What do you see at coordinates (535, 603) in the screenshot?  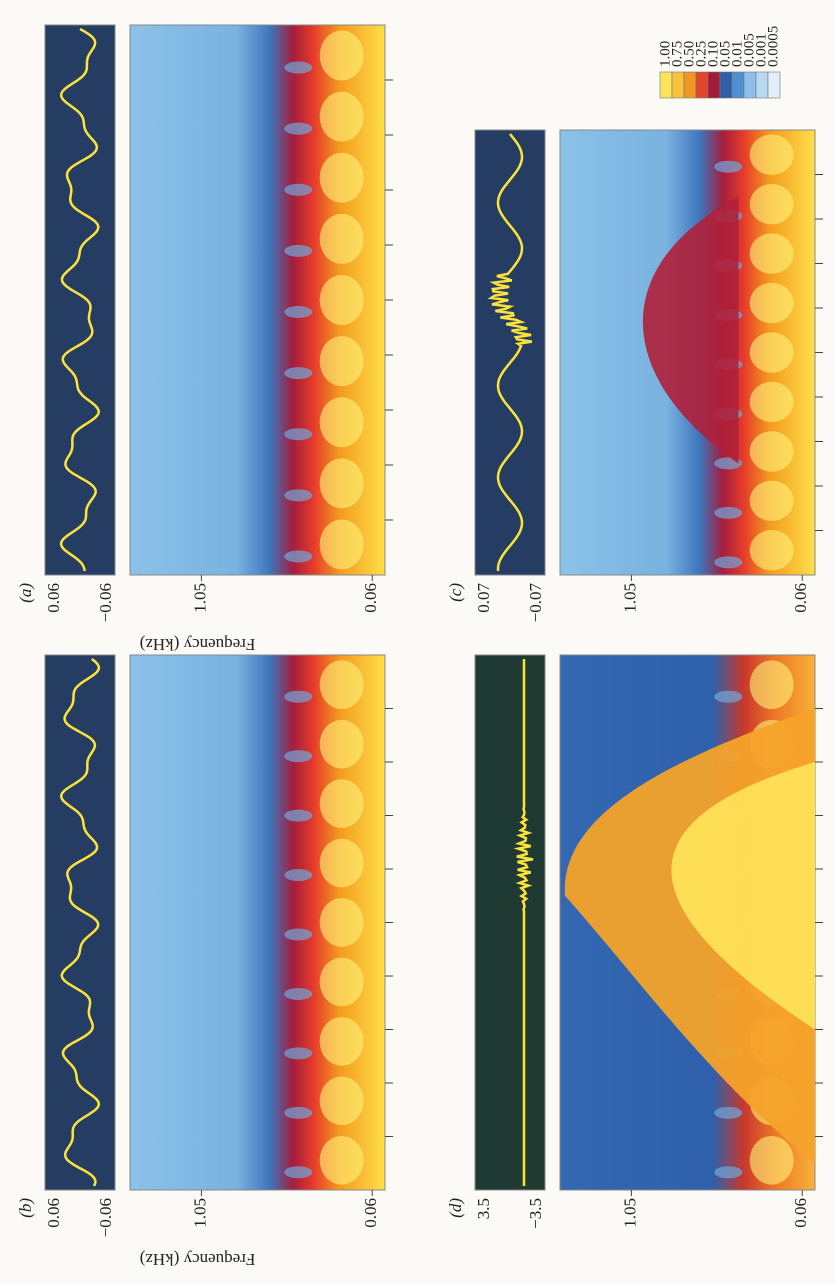 I see `signal-tick-label: −0.07` at bounding box center [535, 603].